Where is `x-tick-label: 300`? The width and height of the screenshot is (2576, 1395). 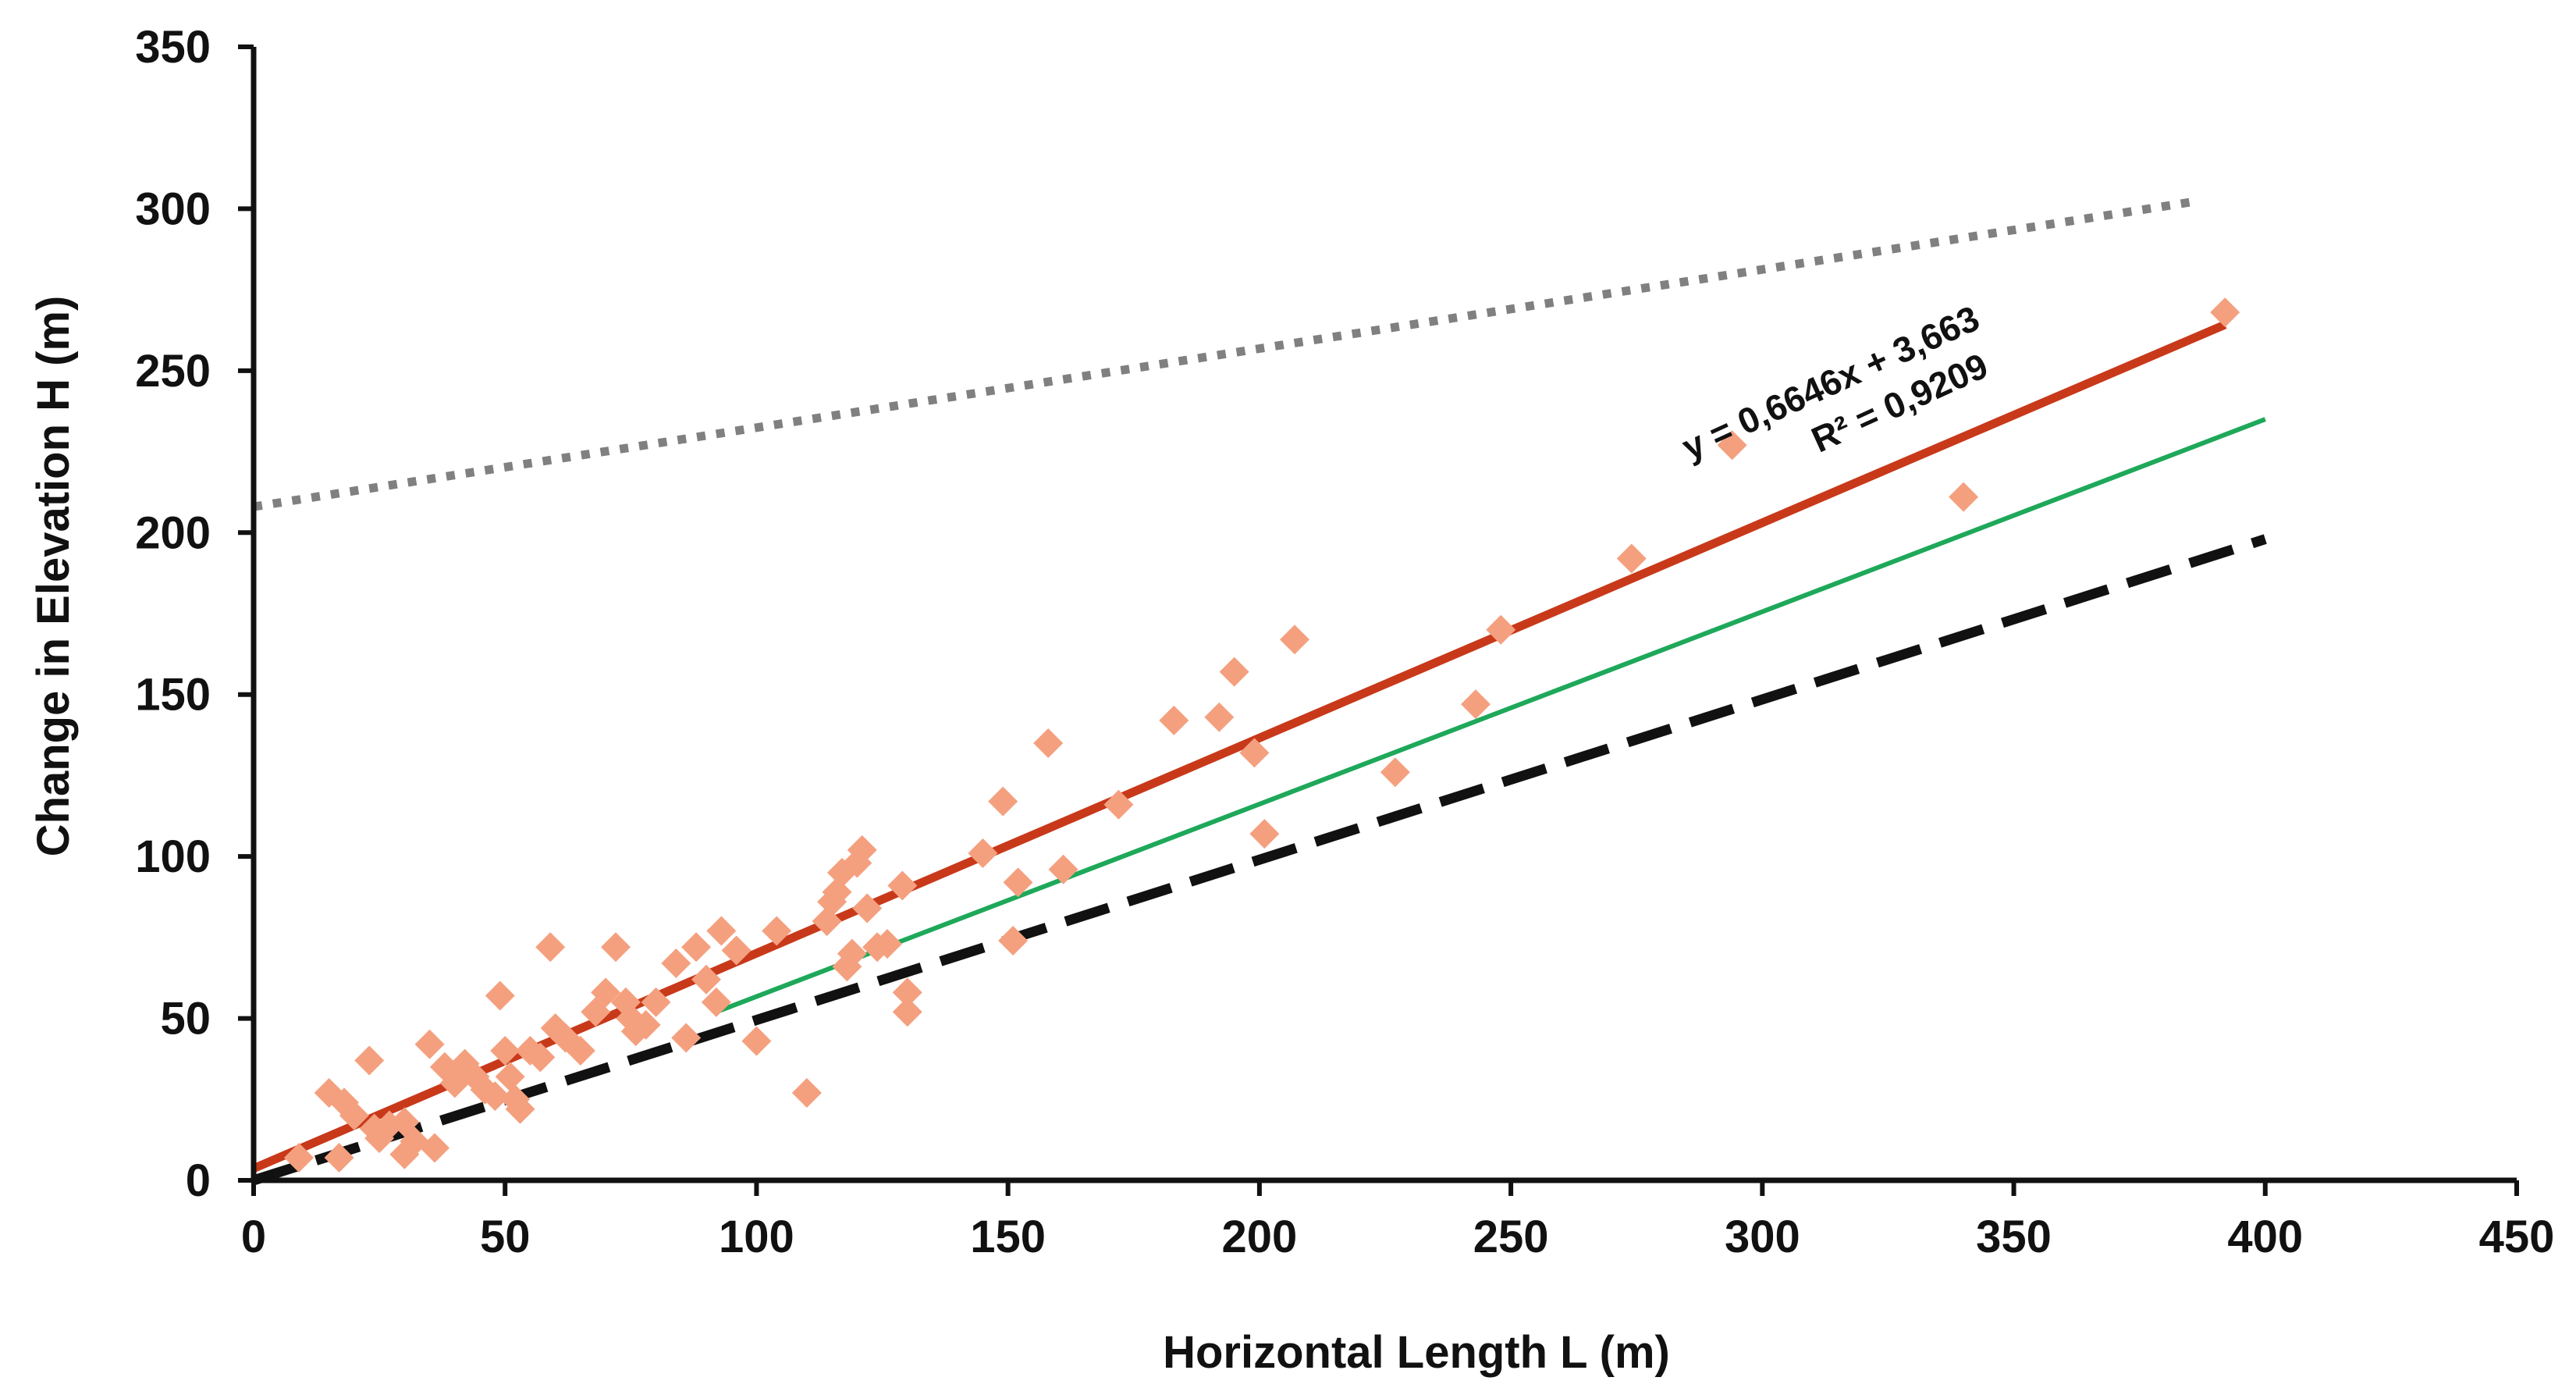
x-tick-label: 300 is located at coordinates (1763, 1237).